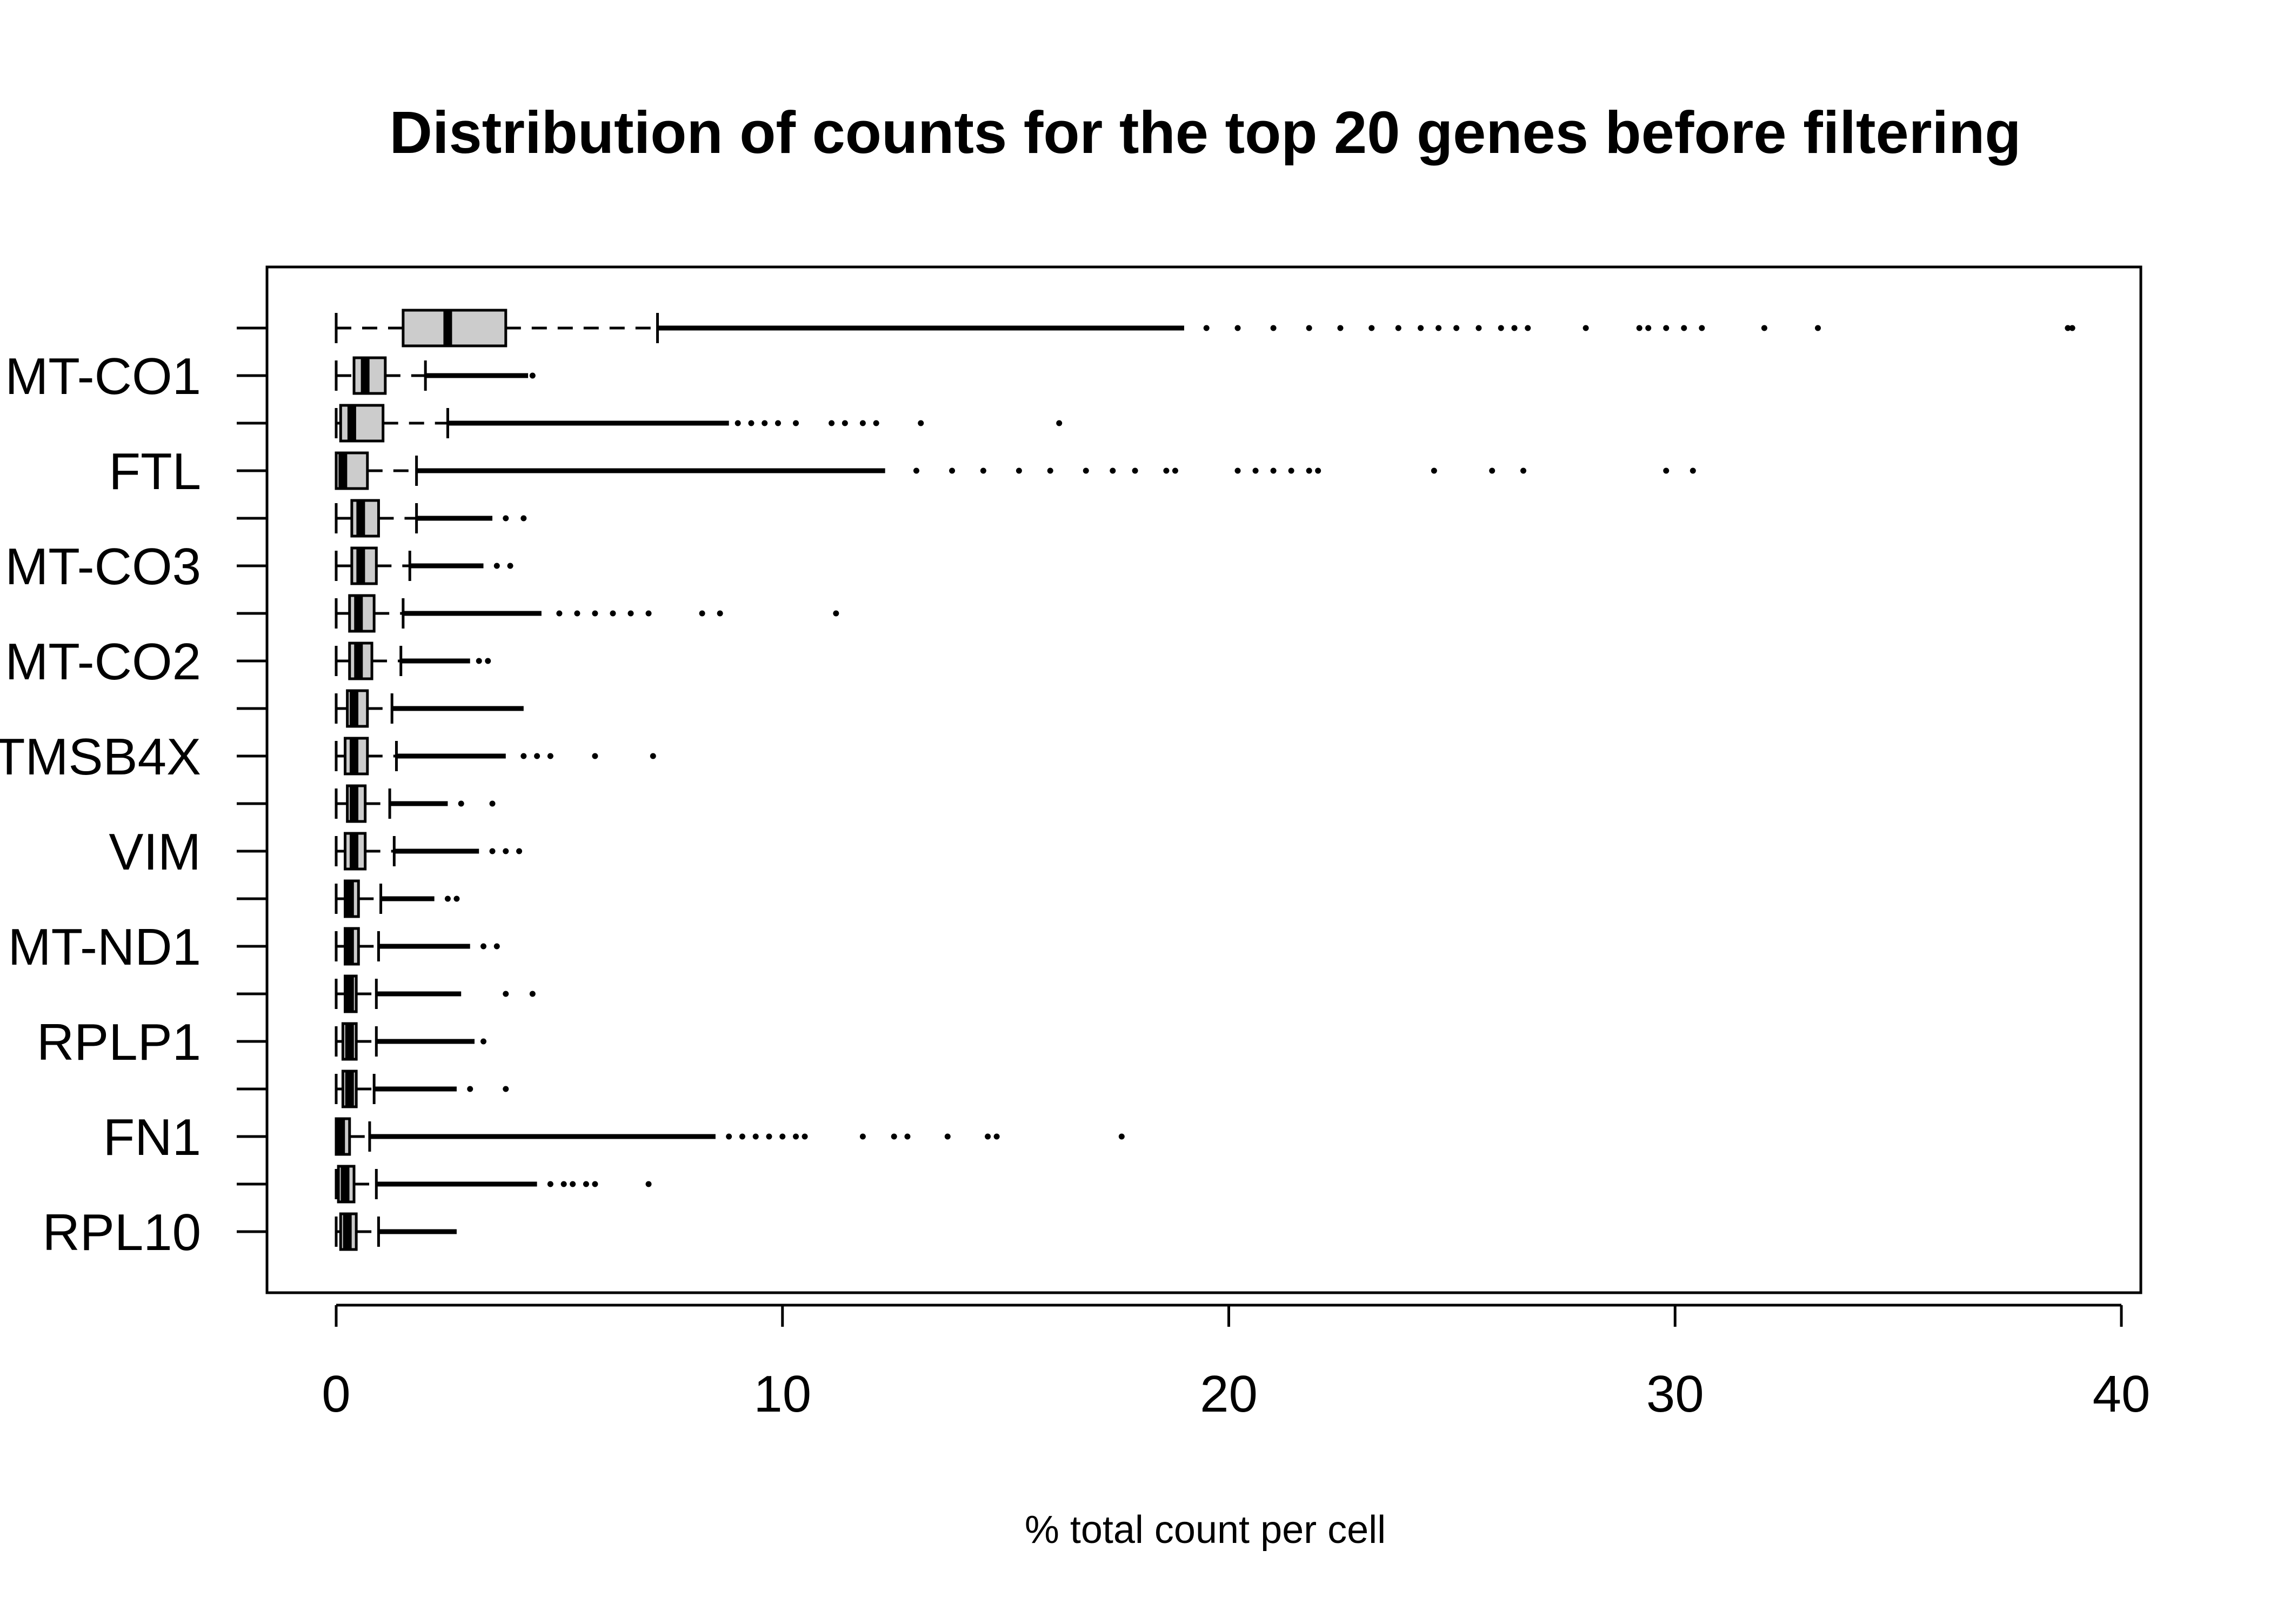 The image size is (2270, 1624). I want to click on y-tick-label: RPL10, so click(121, 1232).